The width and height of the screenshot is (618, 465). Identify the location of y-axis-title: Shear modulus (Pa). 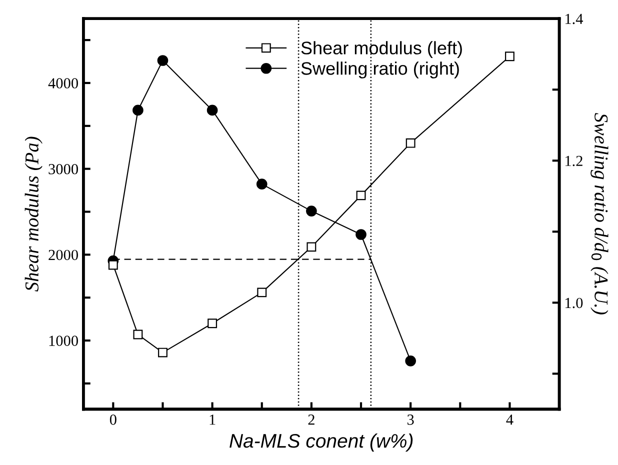
(33, 214).